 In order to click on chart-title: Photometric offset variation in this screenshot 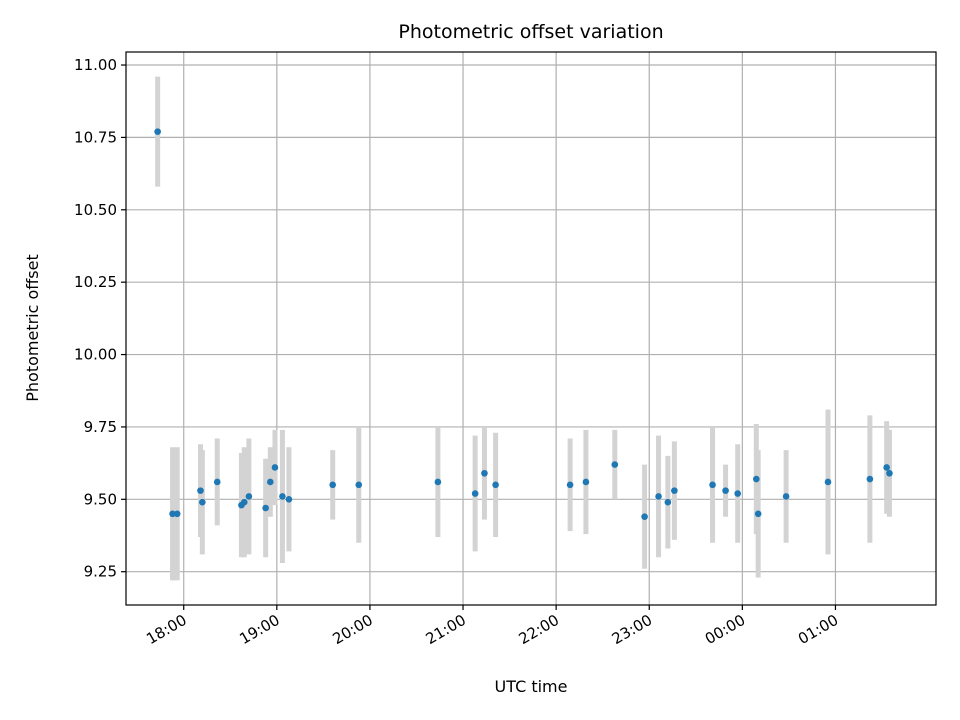, I will do `click(530, 32)`.